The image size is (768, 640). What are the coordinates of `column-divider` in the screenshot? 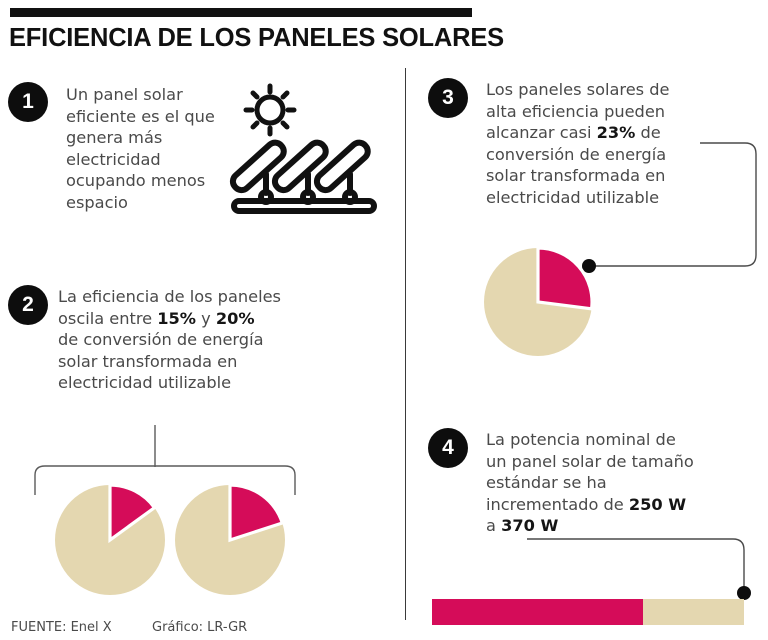 It's located at (405, 344).